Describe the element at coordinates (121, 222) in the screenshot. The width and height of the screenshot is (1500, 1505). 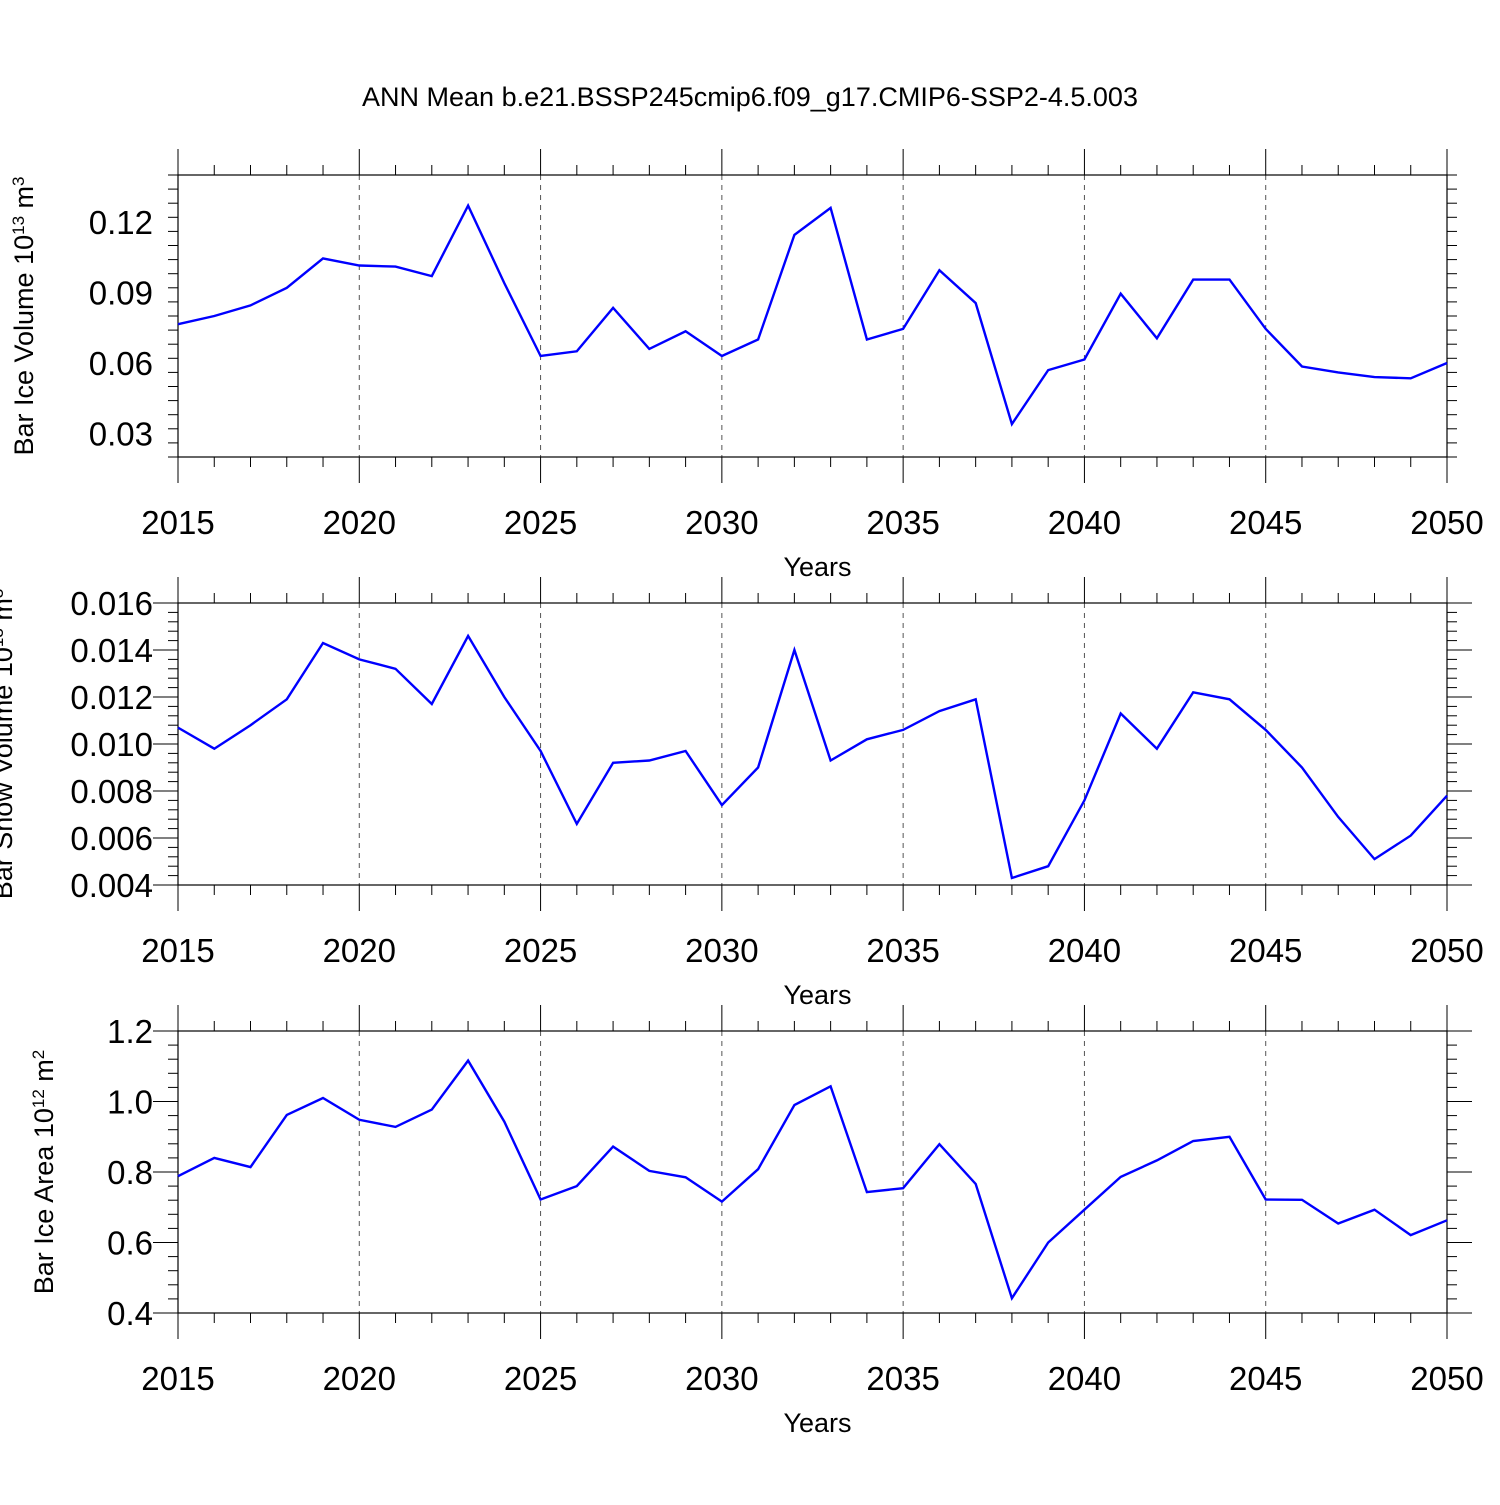
I see `y-tick-label: 0.12` at that location.